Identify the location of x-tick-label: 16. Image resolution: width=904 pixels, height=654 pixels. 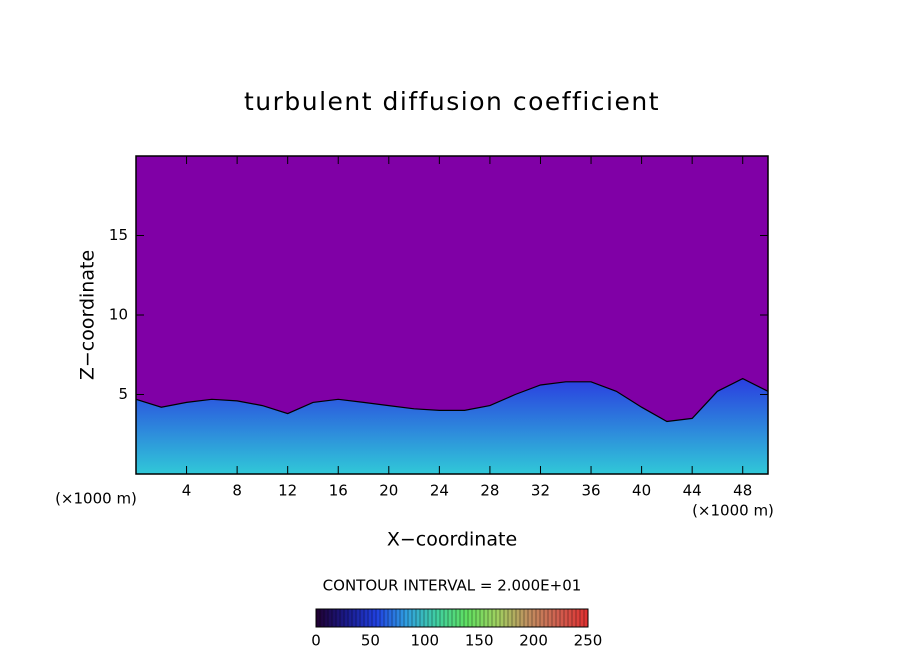
(338, 491).